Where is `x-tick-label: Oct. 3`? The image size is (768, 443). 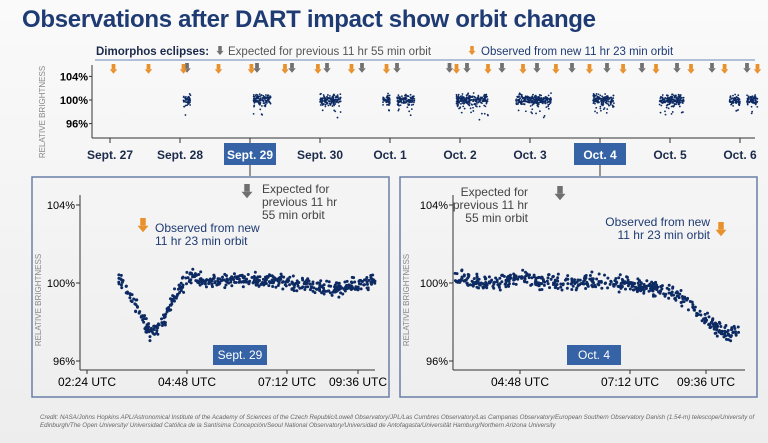
x-tick-label: Oct. 3 is located at coordinates (530, 155).